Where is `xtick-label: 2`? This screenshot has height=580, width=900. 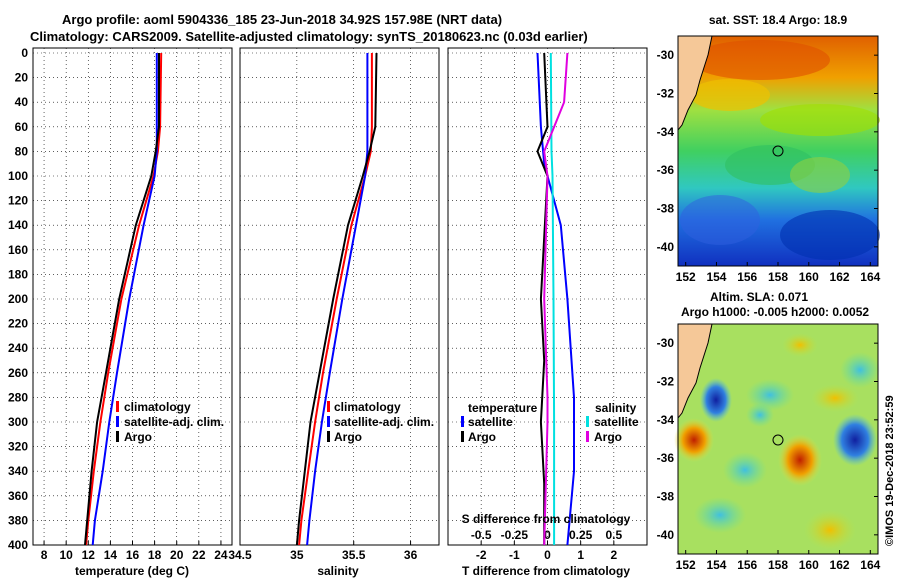 xtick-label: 2 is located at coordinates (613, 555).